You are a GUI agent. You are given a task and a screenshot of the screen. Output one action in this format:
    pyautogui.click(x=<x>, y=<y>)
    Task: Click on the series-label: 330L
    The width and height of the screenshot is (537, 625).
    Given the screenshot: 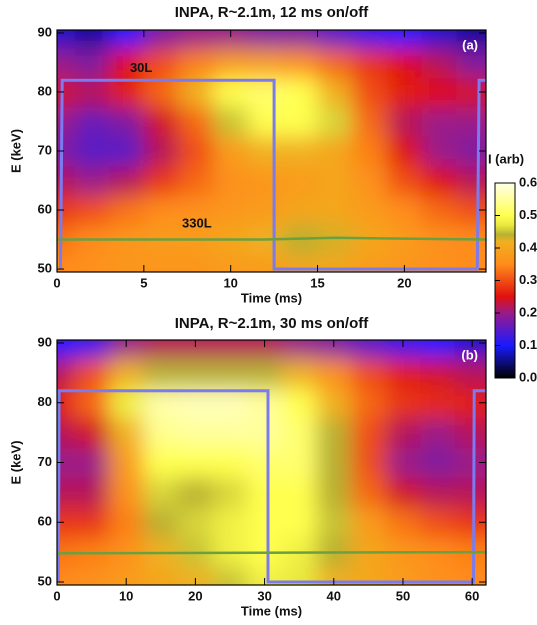 What is the action you would take?
    pyautogui.click(x=197, y=223)
    